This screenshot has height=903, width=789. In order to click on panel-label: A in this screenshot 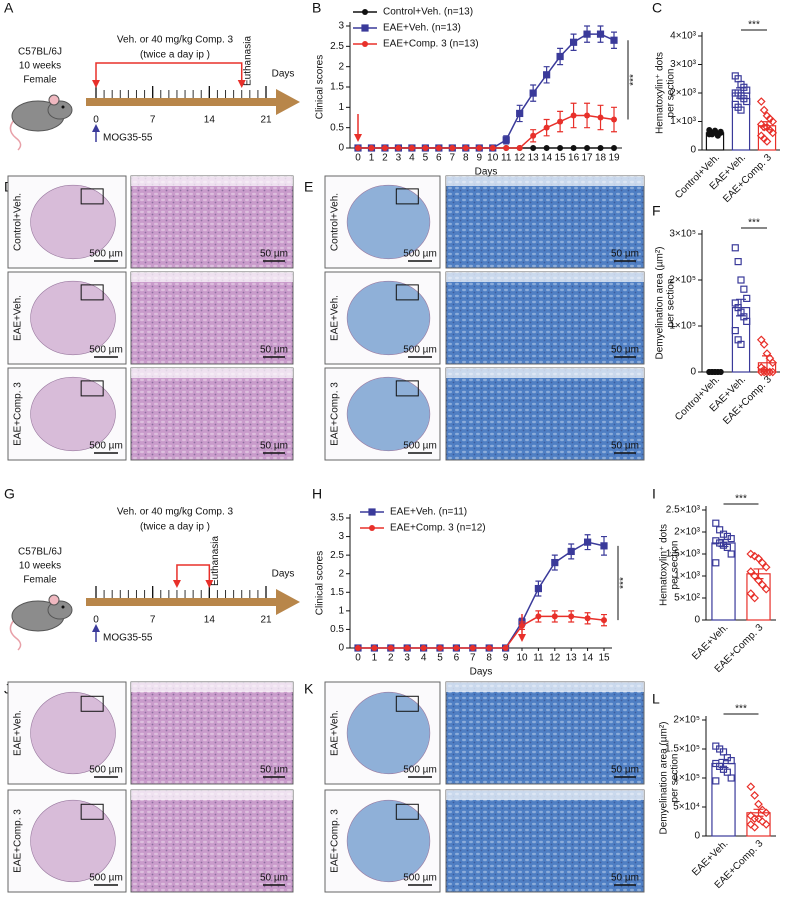, I will do `click(9, 8)`.